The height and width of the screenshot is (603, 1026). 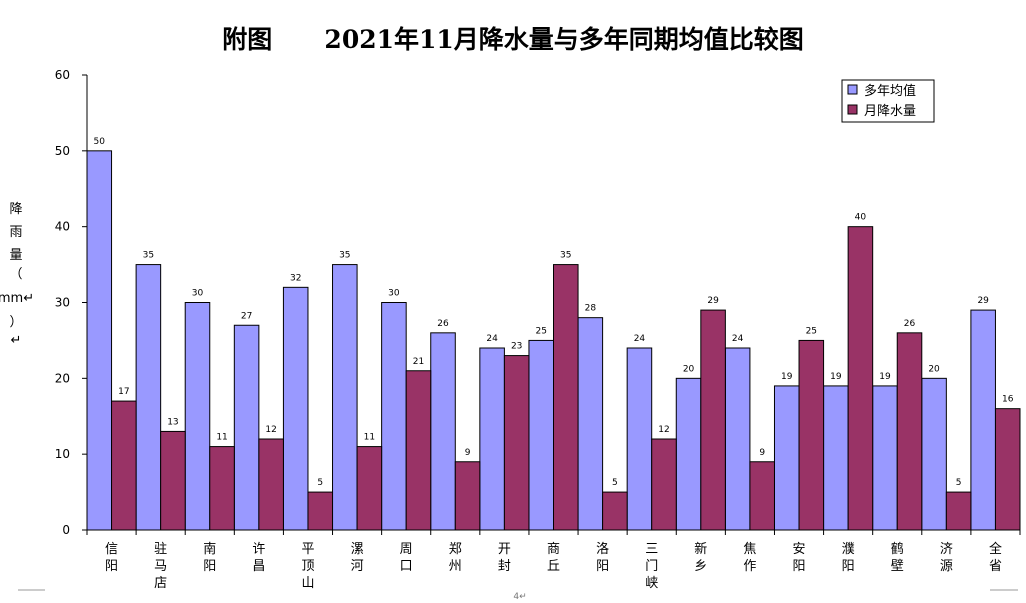 I want to click on category-label: 焦作, so click(x=749, y=558).